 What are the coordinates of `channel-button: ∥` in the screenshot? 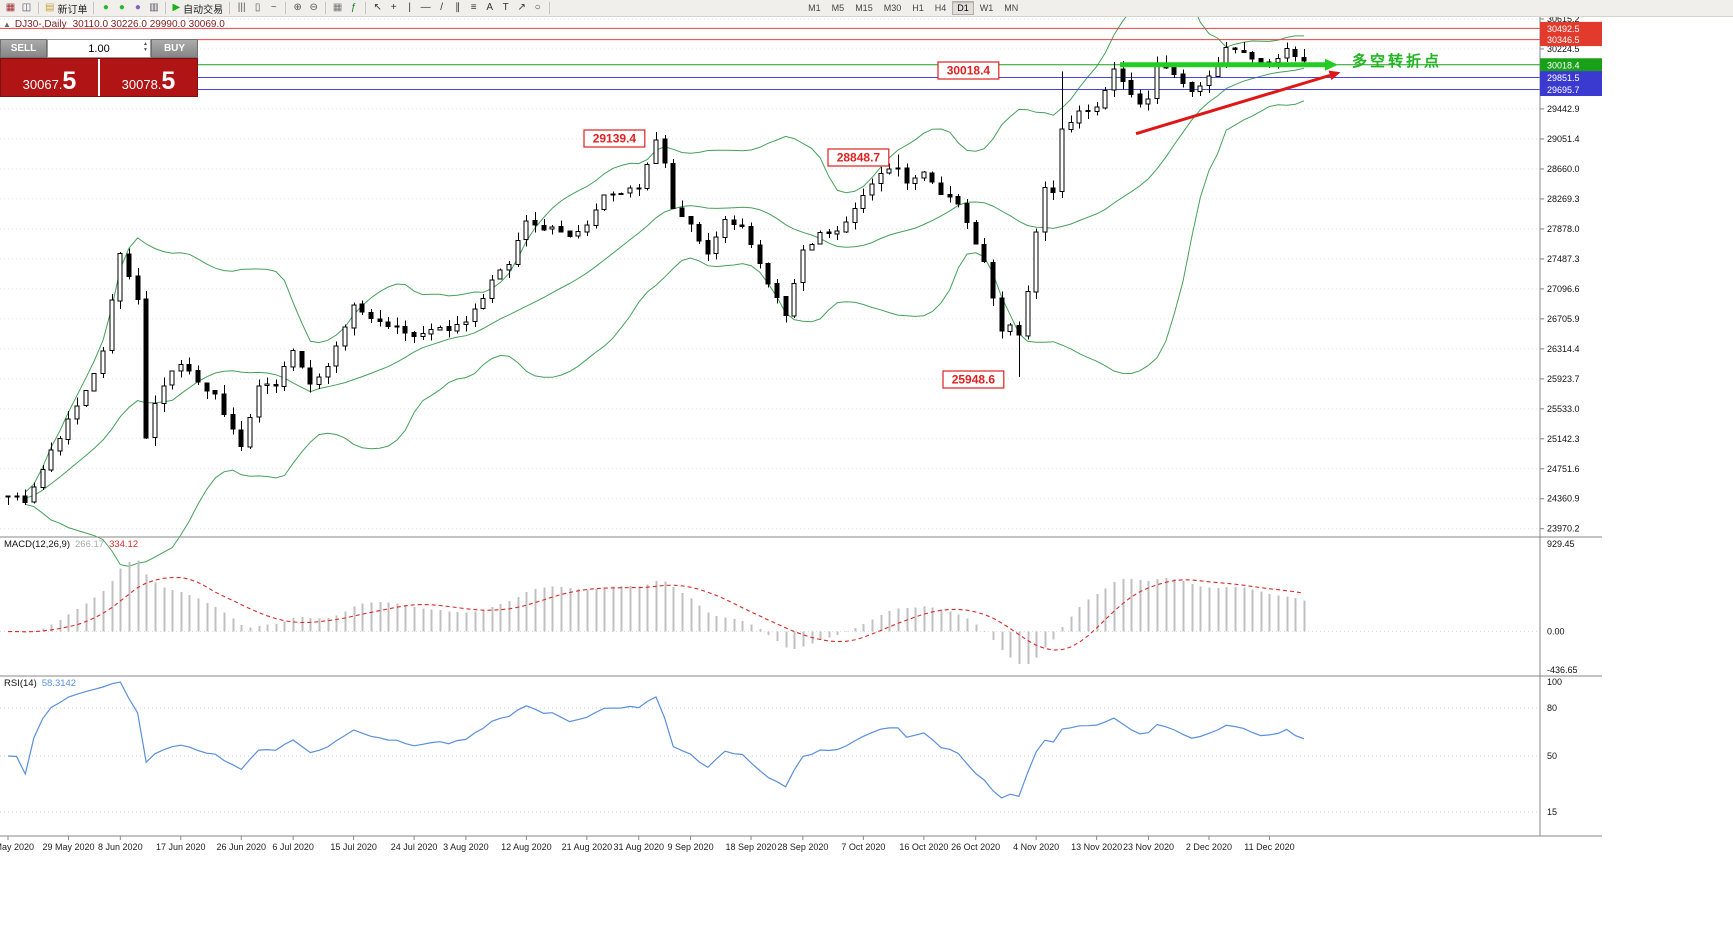 It's located at (457, 8).